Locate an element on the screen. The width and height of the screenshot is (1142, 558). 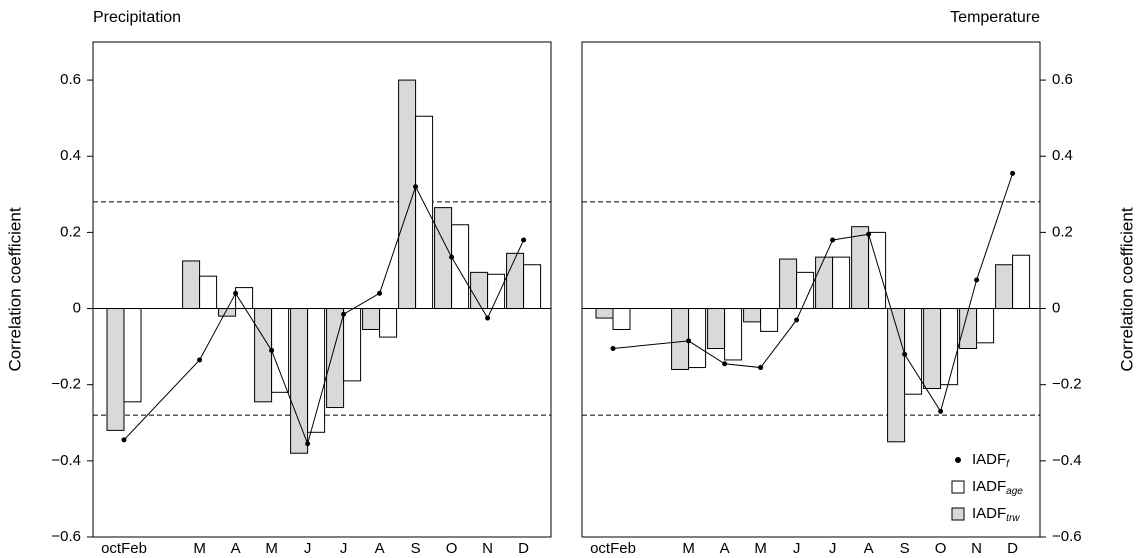
legend-subscript: trw is located at coordinates (1013, 518).